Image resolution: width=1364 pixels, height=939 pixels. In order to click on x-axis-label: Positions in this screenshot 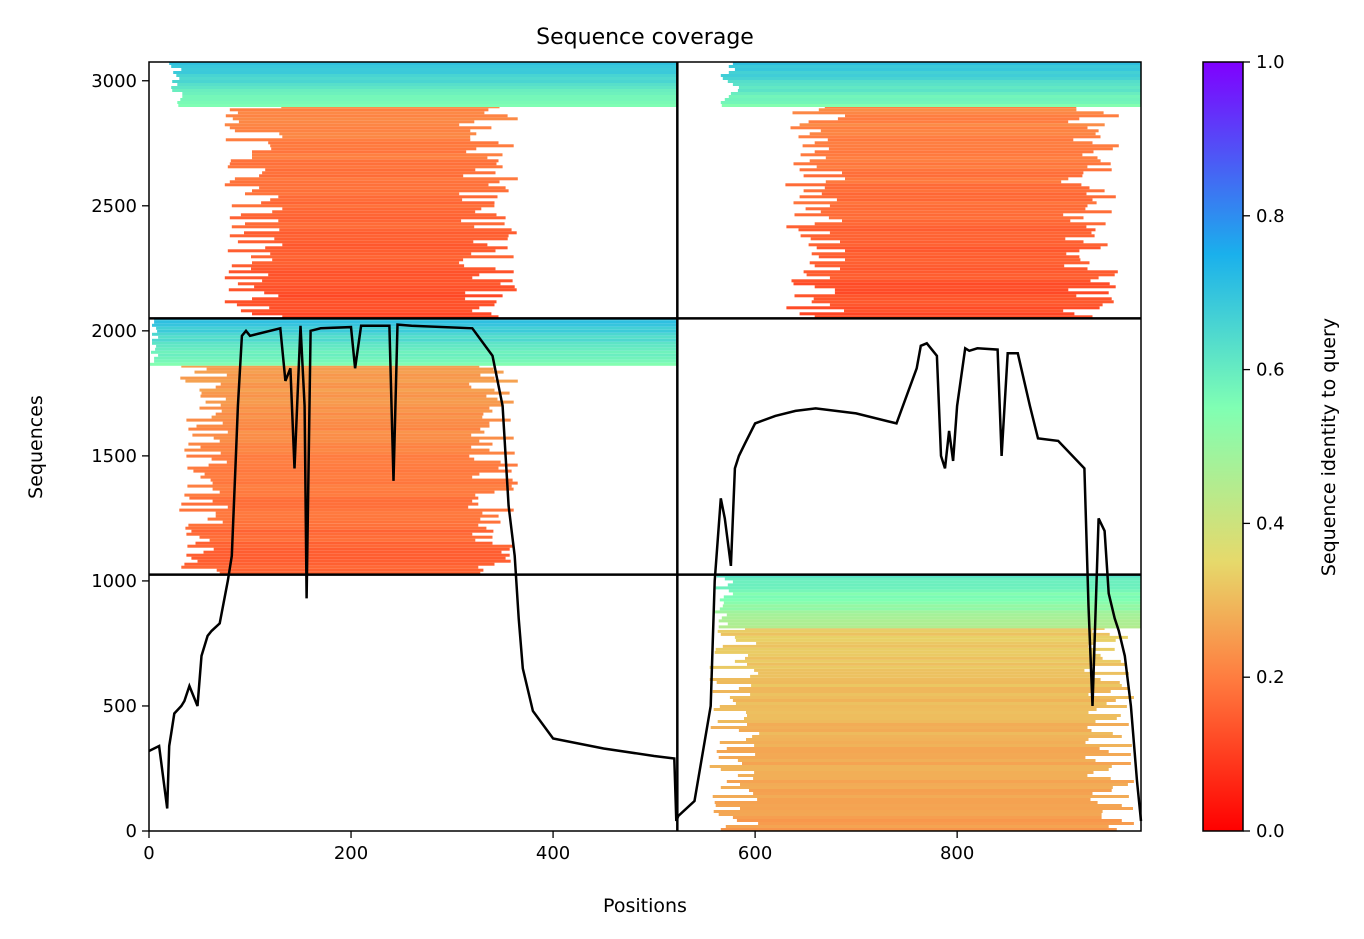, I will do `click(645, 906)`.